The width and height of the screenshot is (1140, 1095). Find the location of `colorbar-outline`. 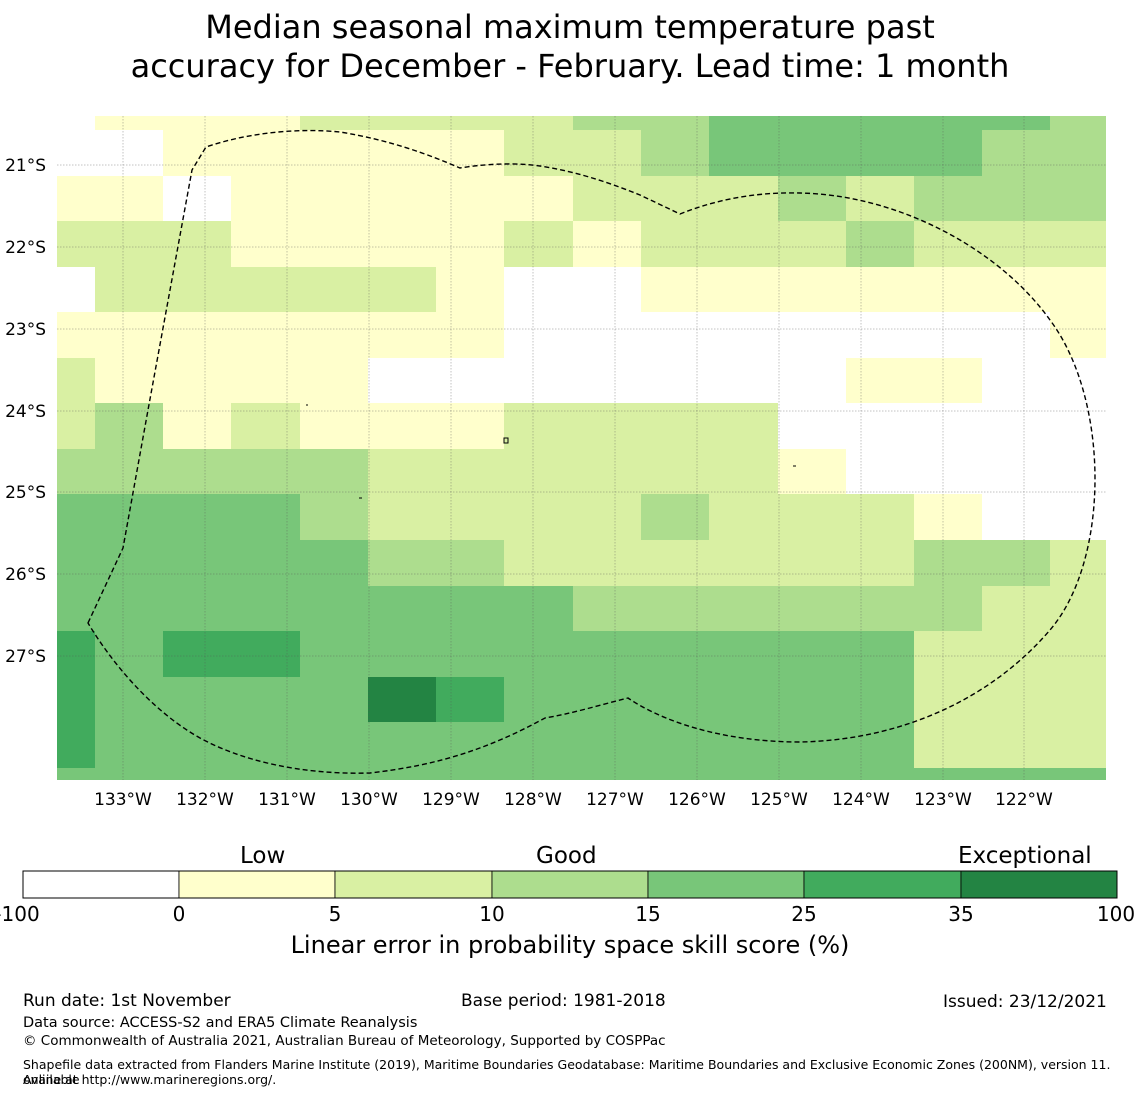

colorbar-outline is located at coordinates (570, 884).